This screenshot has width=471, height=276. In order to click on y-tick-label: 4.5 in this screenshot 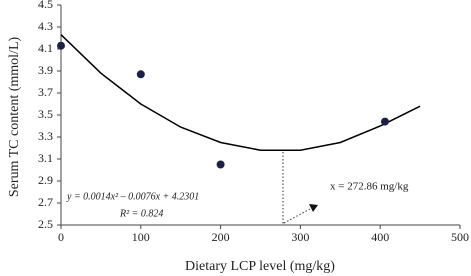, I will do `click(45, 5)`.